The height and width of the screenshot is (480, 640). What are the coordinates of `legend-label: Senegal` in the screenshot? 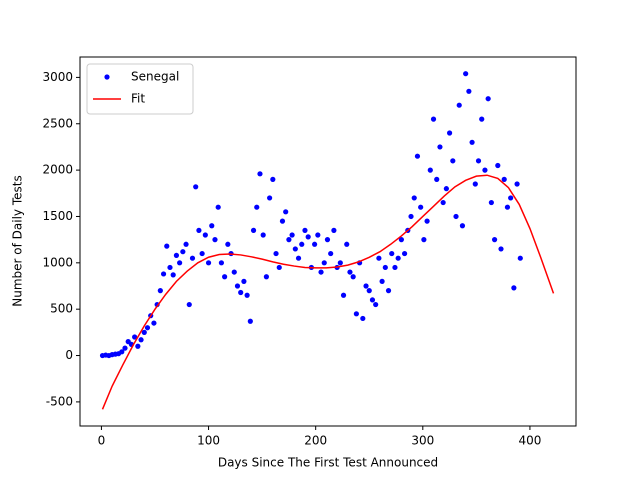 It's located at (155, 77).